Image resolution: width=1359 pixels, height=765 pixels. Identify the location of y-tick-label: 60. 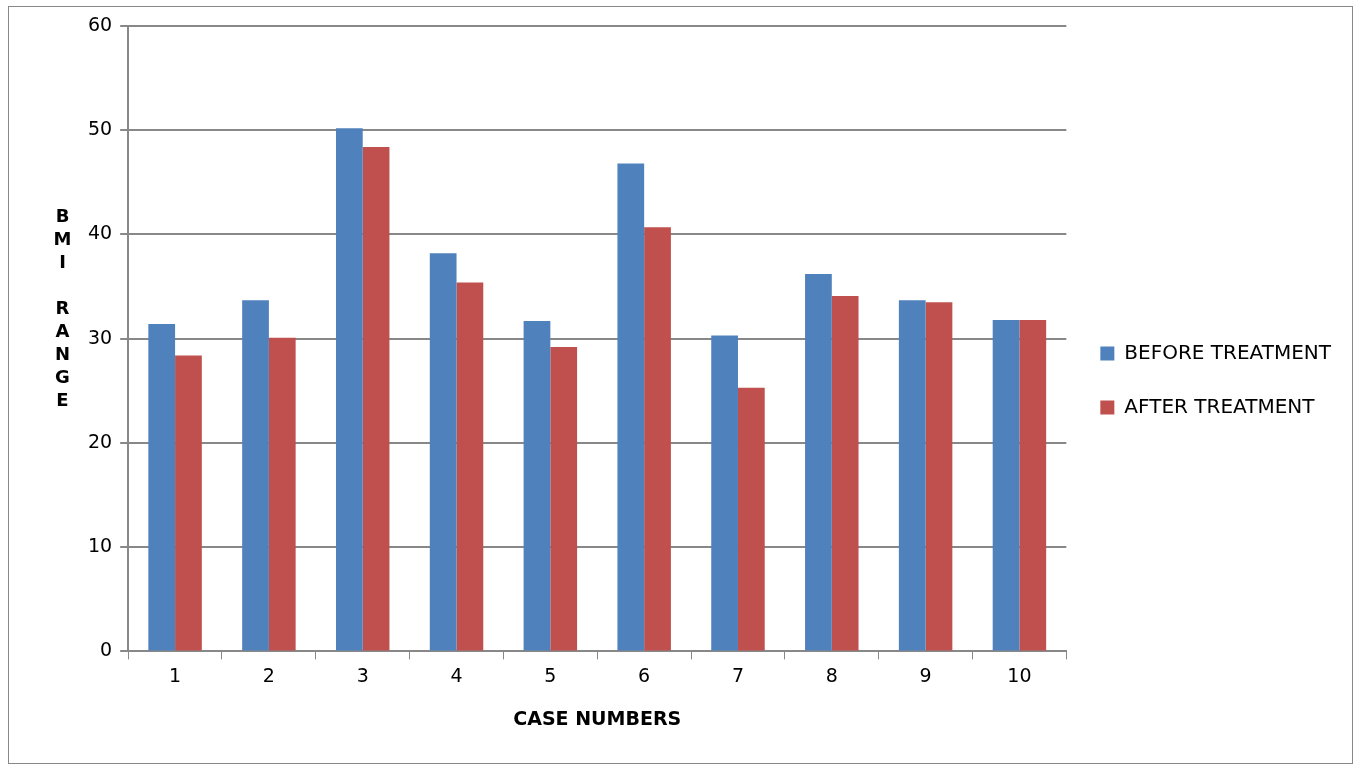
(100, 23).